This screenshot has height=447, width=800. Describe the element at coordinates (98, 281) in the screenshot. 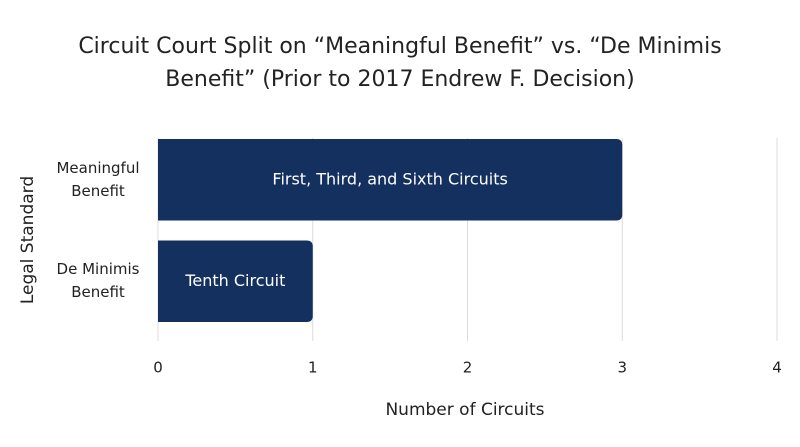

I see `y-tick-label: De Minimis Benefit` at that location.